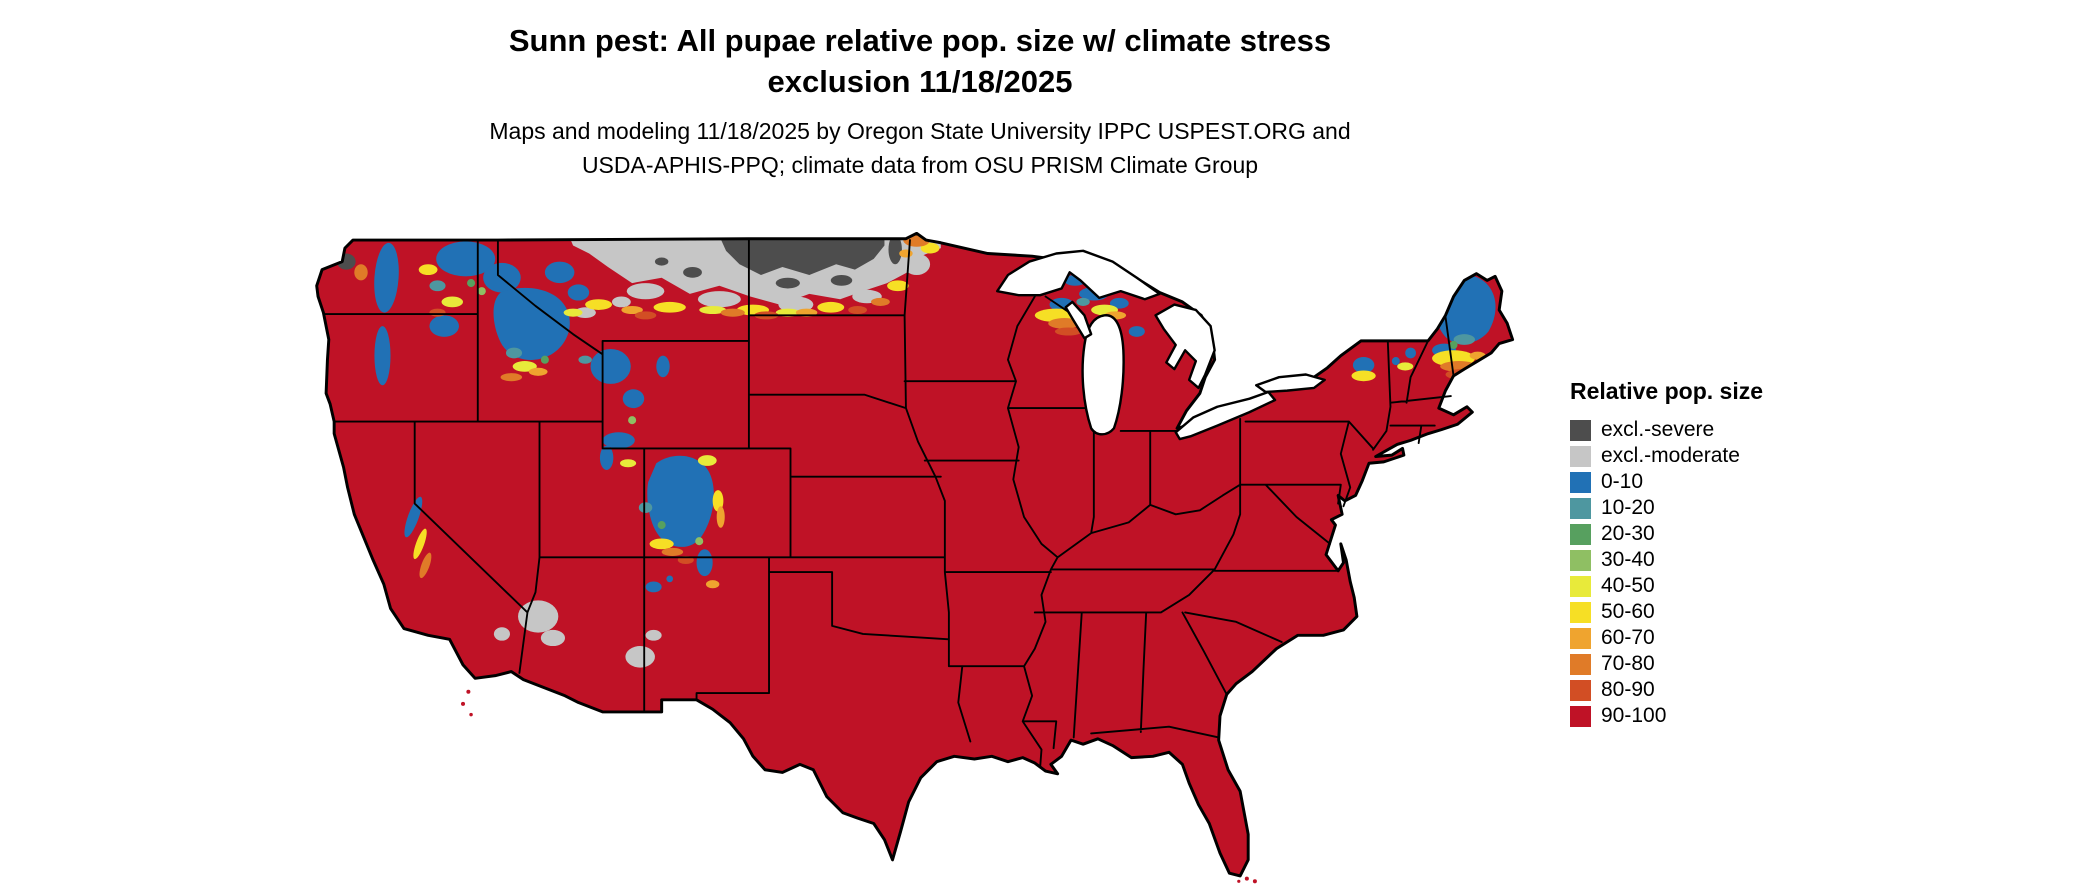 The width and height of the screenshot is (2100, 892). I want to click on legend-label-ex_moderate: excl.-moderate, so click(1670, 455).